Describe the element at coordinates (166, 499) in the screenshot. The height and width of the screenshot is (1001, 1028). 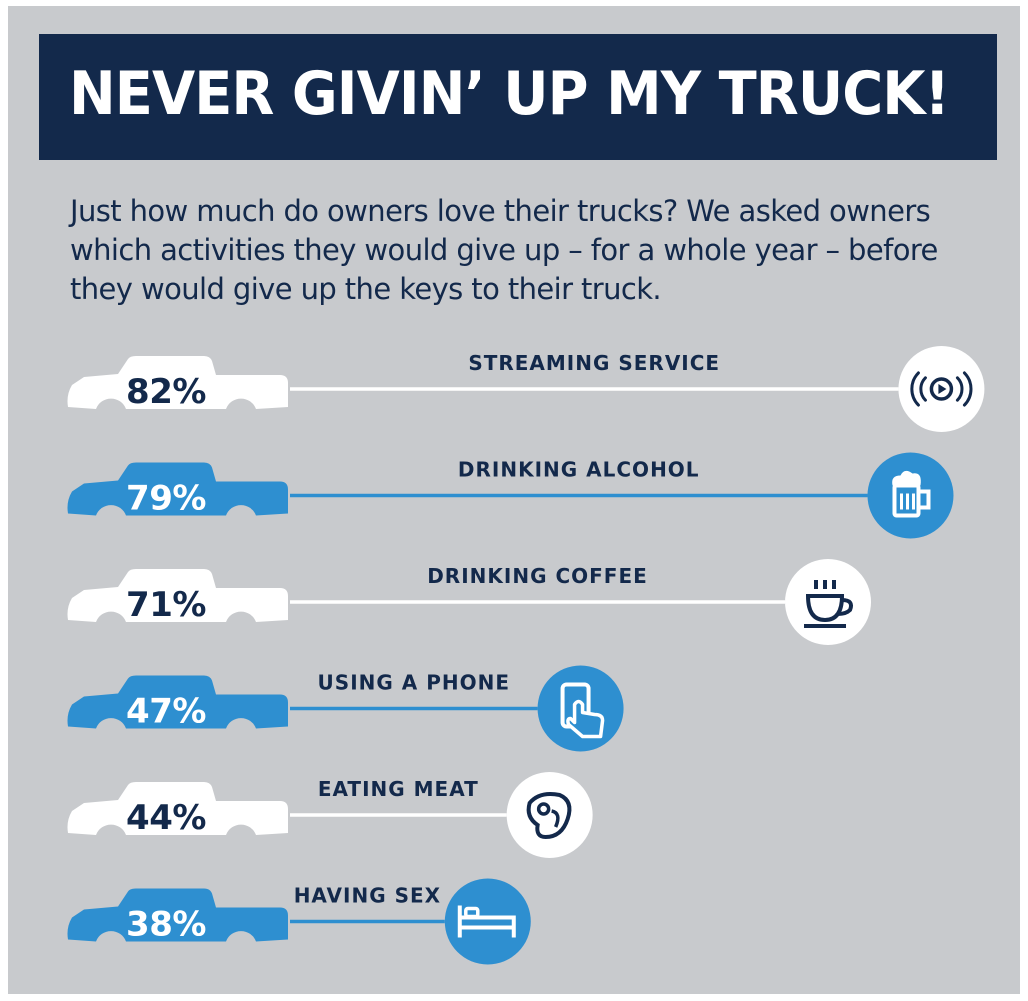
I see `value-label: 79%` at that location.